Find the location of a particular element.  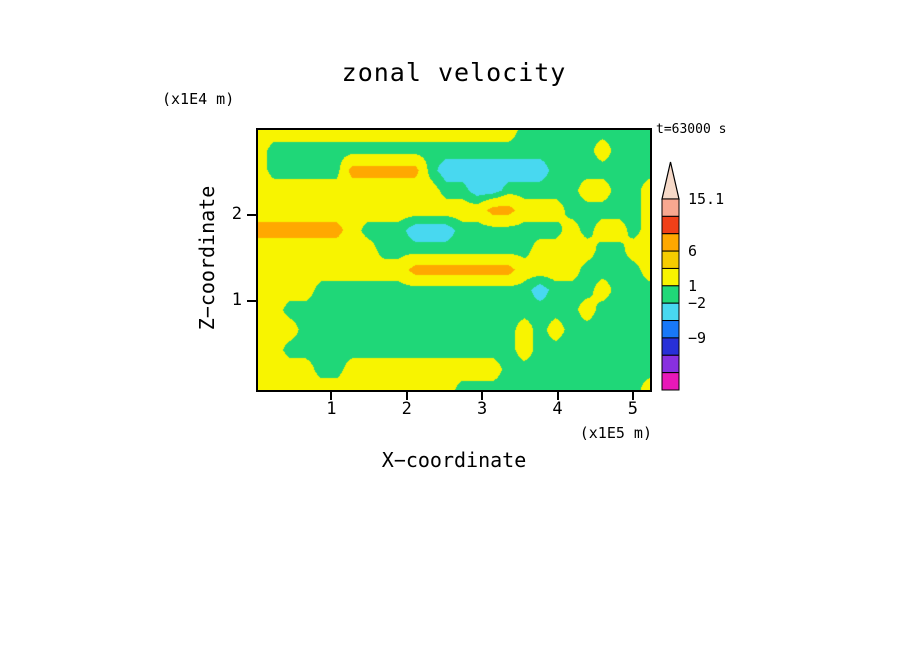

colorbar is located at coordinates (670, 276).